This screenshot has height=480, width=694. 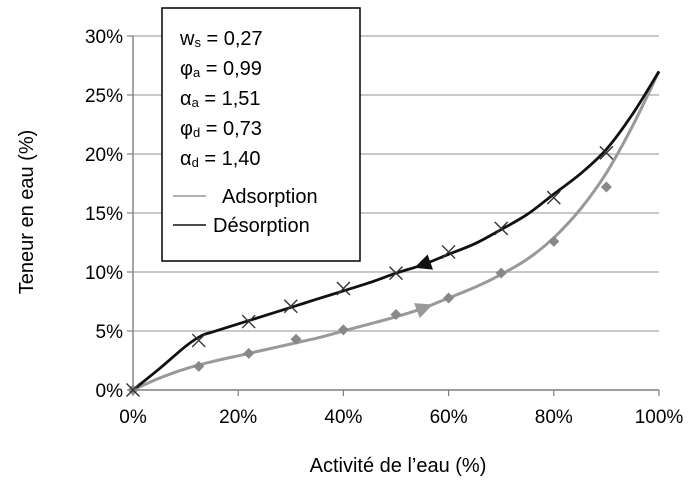 I want to click on legend-adsorption-label: Adsorption, so click(x=270, y=197).